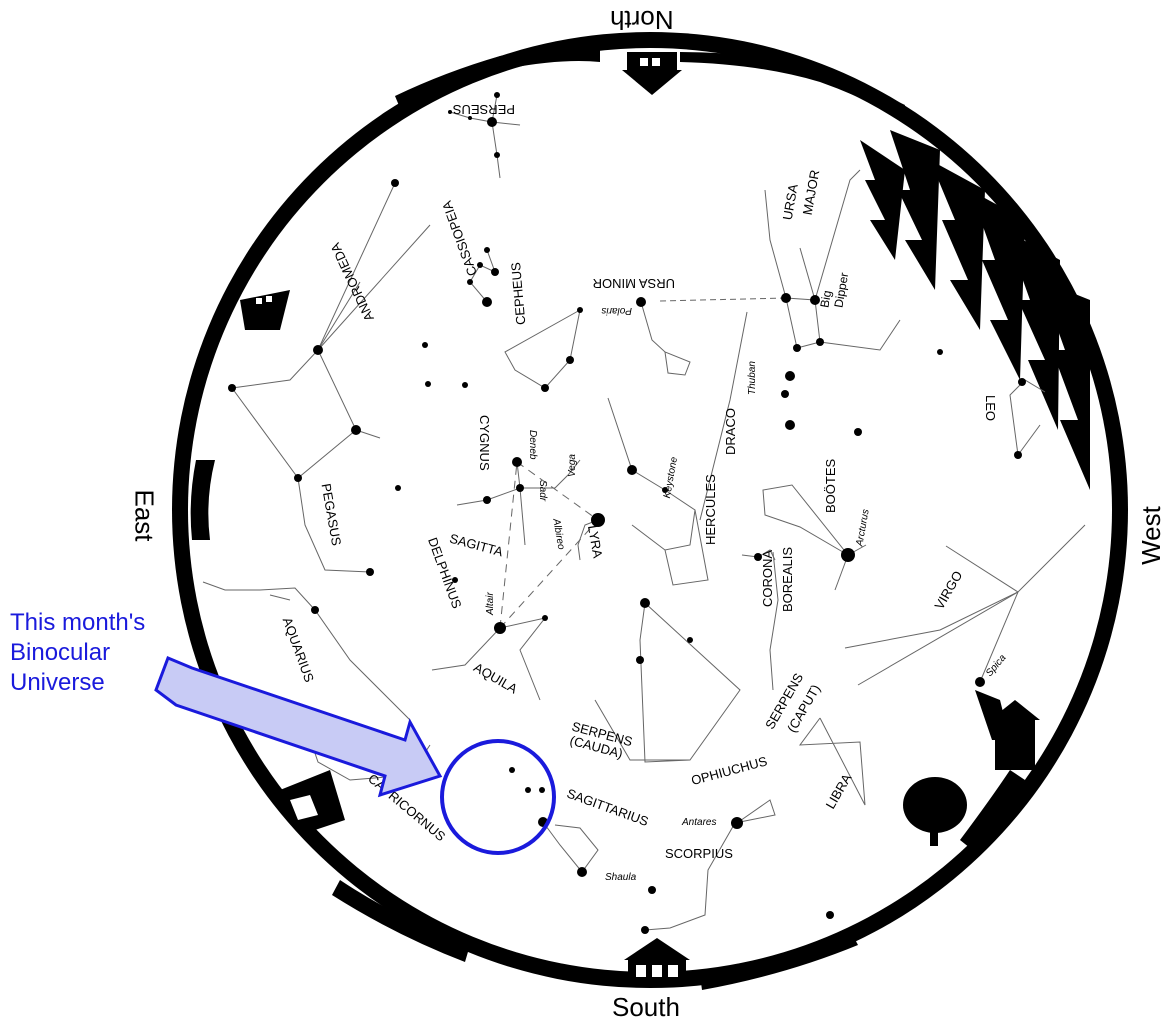 This screenshot has width=1166, height=1029. What do you see at coordinates (975, 310) in the screenshot?
I see `tree-line-west` at bounding box center [975, 310].